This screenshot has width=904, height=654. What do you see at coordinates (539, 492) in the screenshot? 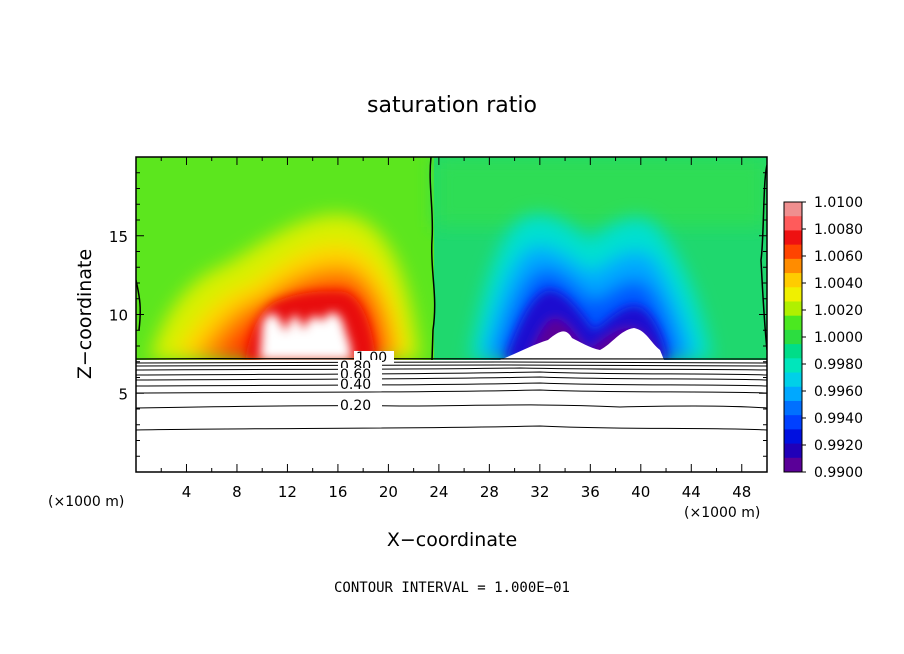
I see `x-tick-label: 32` at bounding box center [539, 492].